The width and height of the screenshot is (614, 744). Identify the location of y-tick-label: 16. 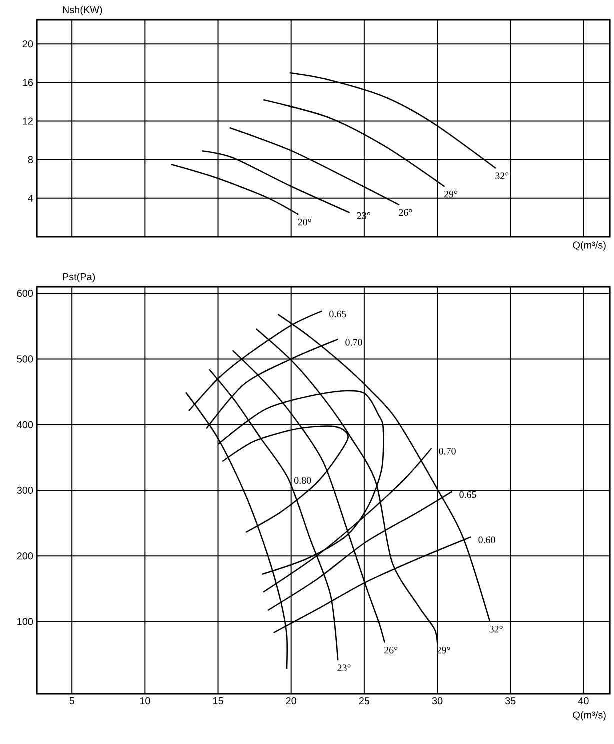
(28, 82).